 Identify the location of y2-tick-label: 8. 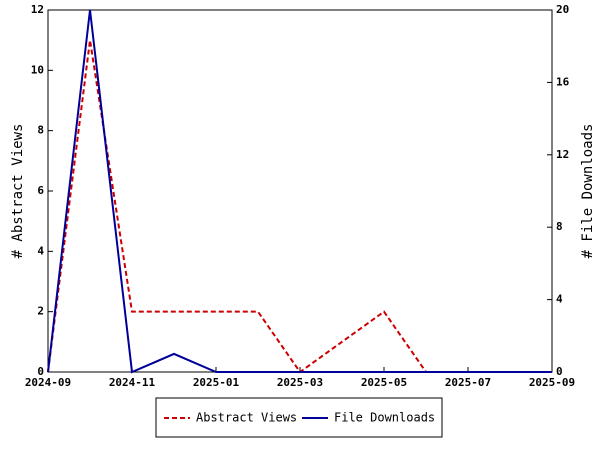
(559, 226).